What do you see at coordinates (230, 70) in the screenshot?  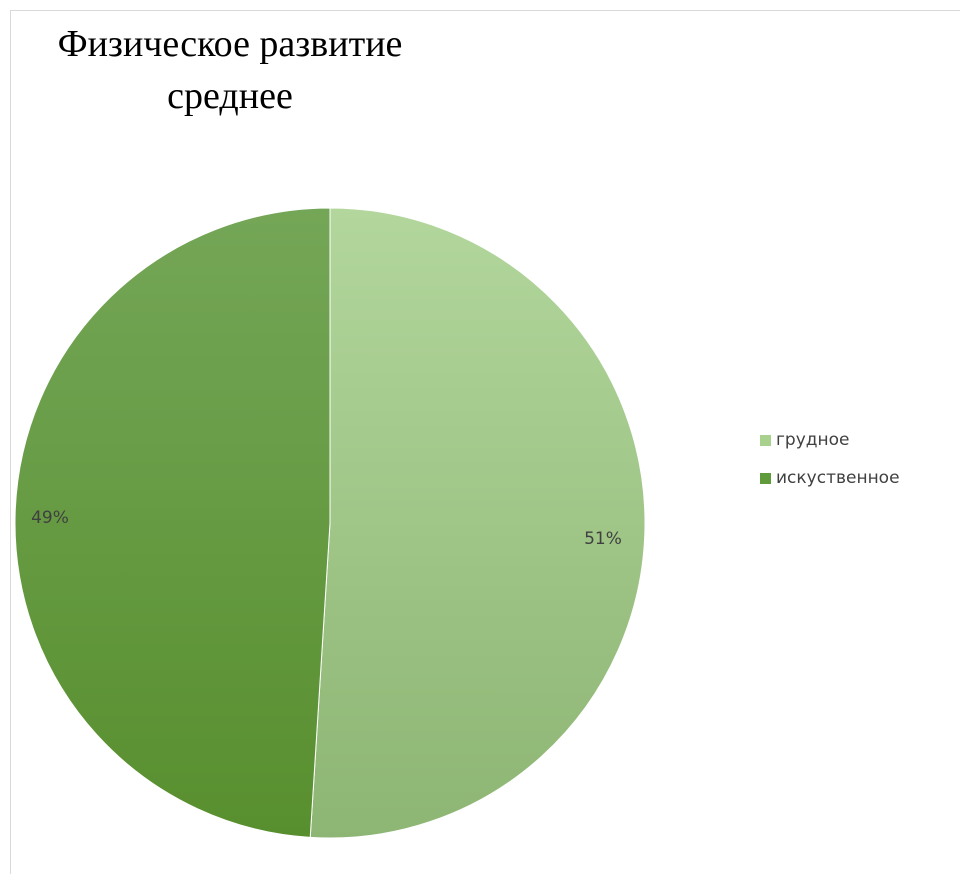 I see `chart-title: Физическое развитие среднее` at bounding box center [230, 70].